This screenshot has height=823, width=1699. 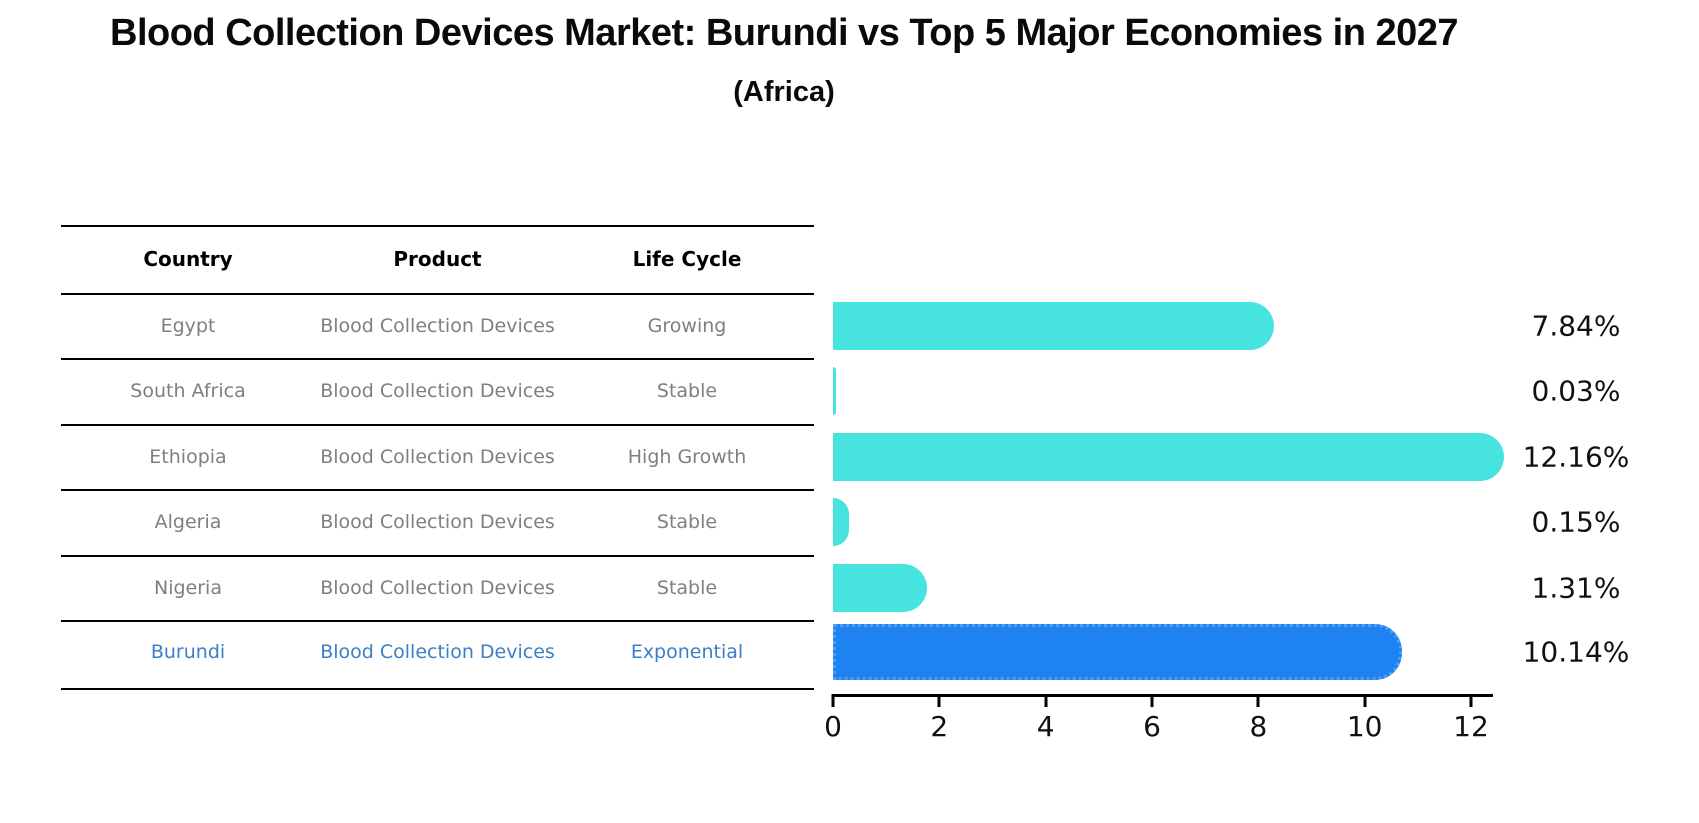 What do you see at coordinates (437, 226) in the screenshot?
I see `table-rule-top` at bounding box center [437, 226].